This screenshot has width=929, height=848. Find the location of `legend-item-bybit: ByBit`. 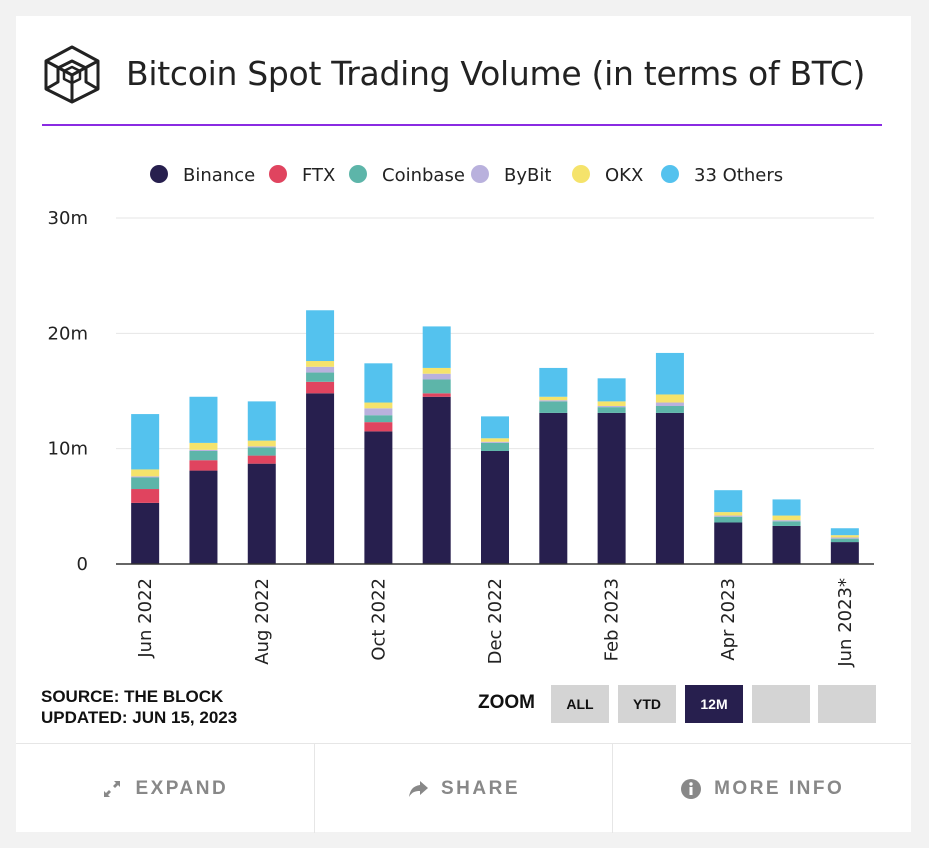

legend-item-bybit: ByBit is located at coordinates (511, 175).